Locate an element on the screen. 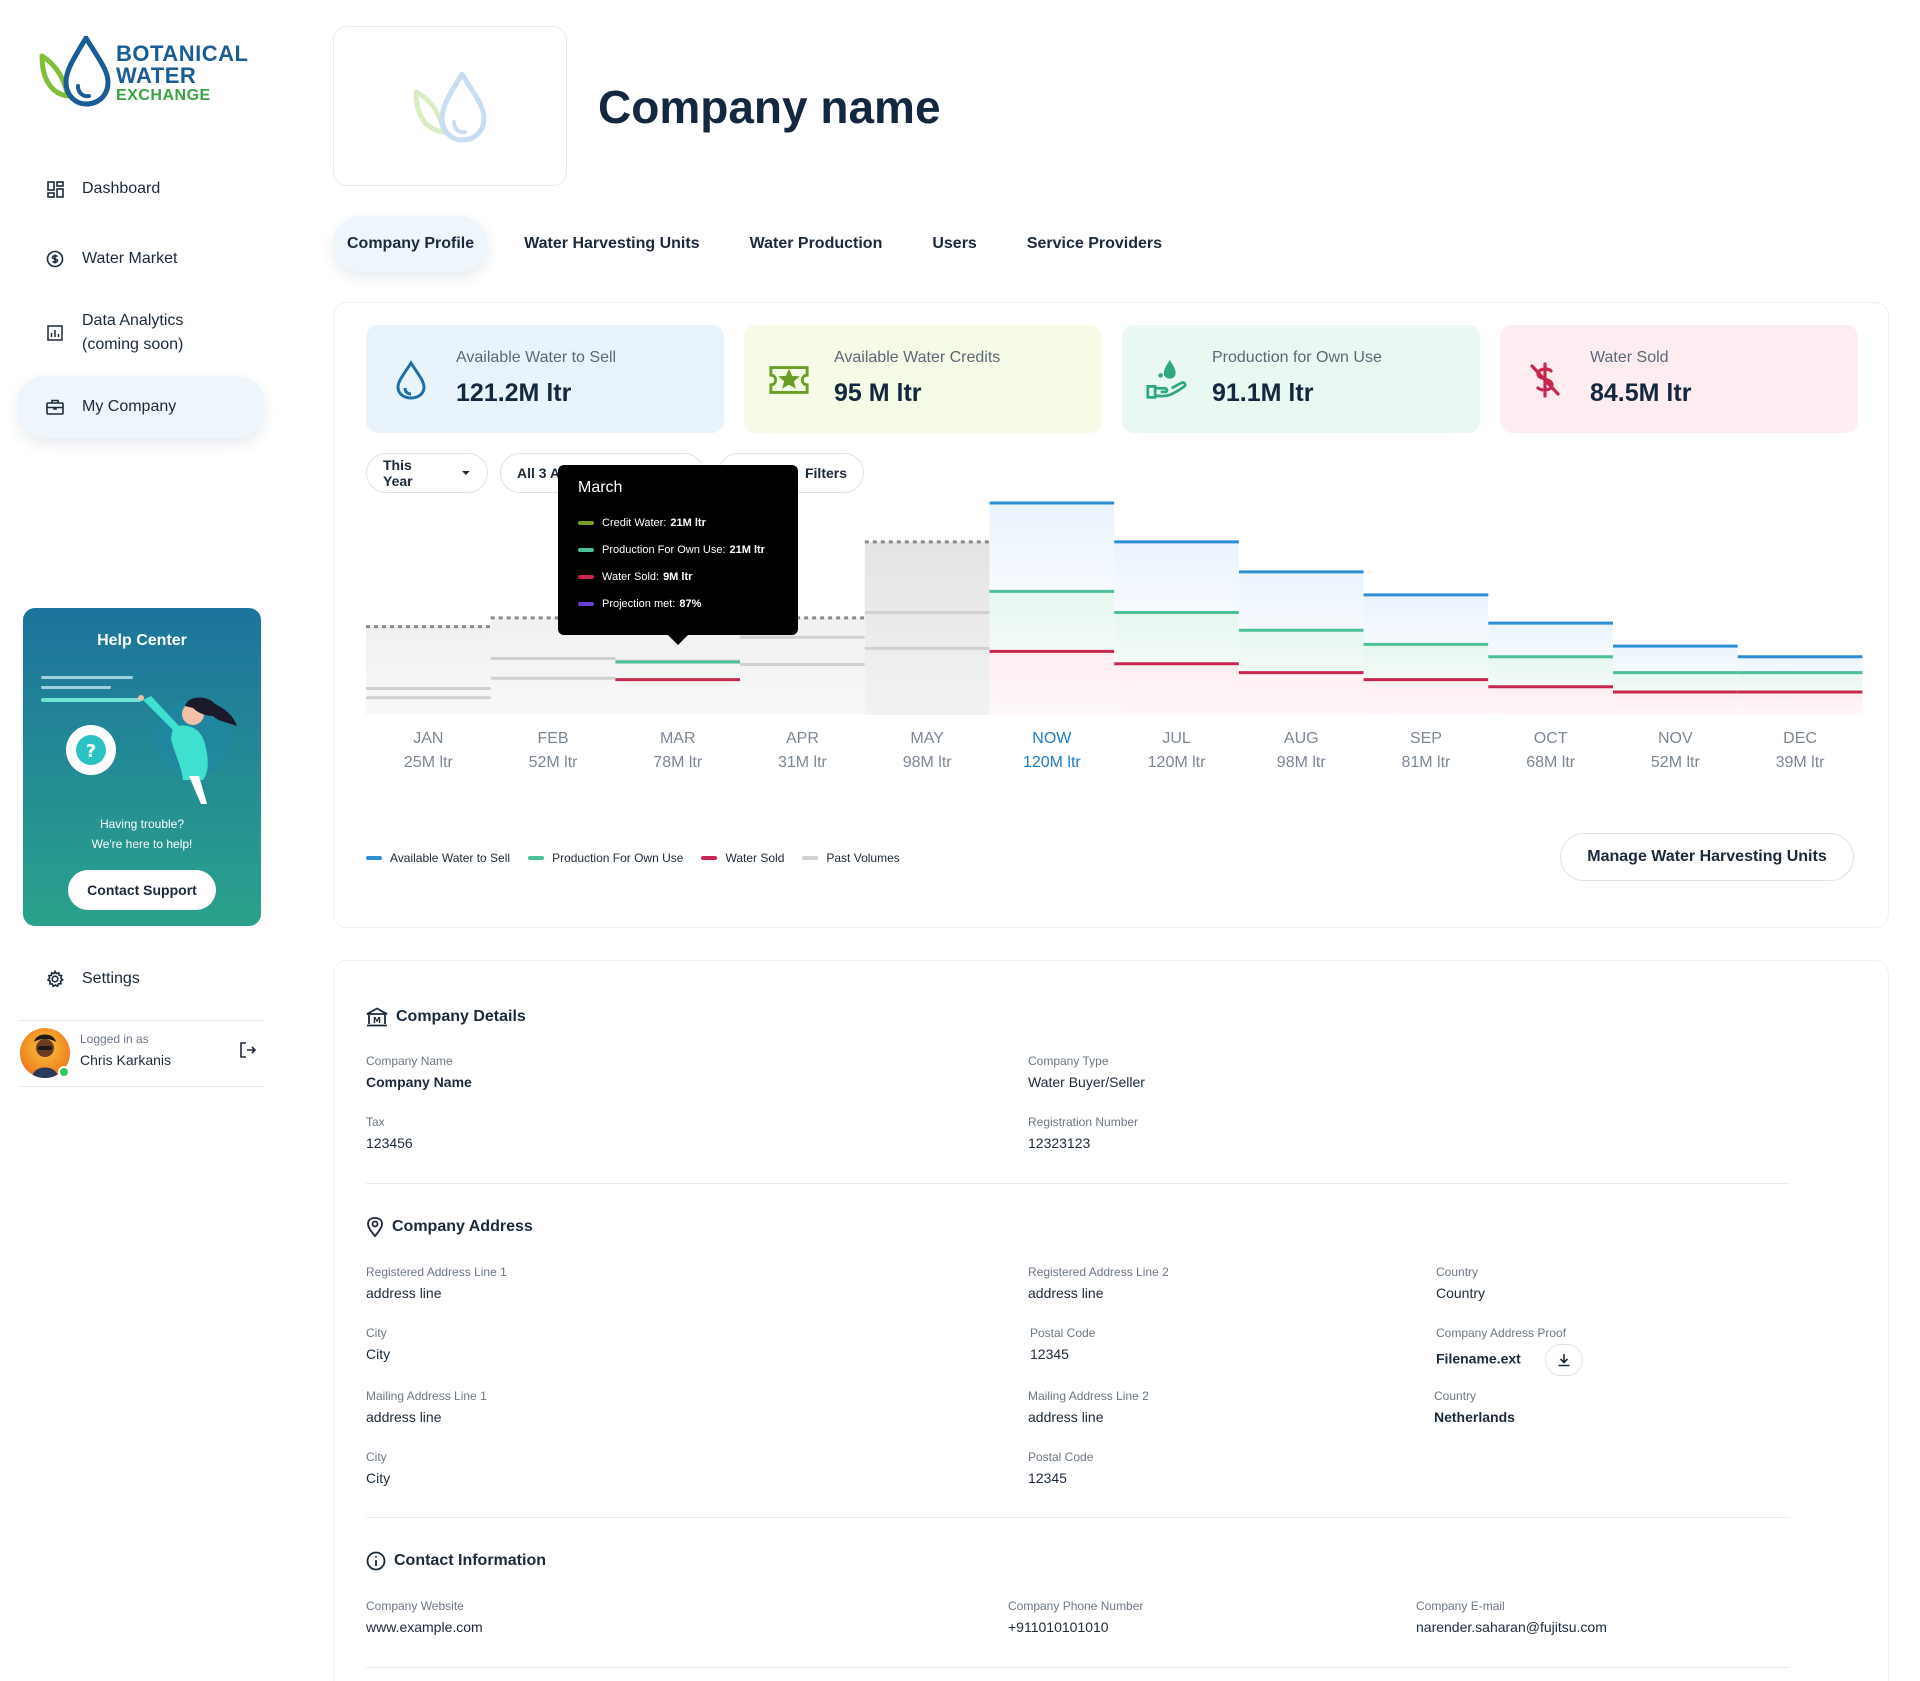 This screenshot has height=1681, width=1920. company-address-heading: Company Address is located at coordinates (449, 1227).